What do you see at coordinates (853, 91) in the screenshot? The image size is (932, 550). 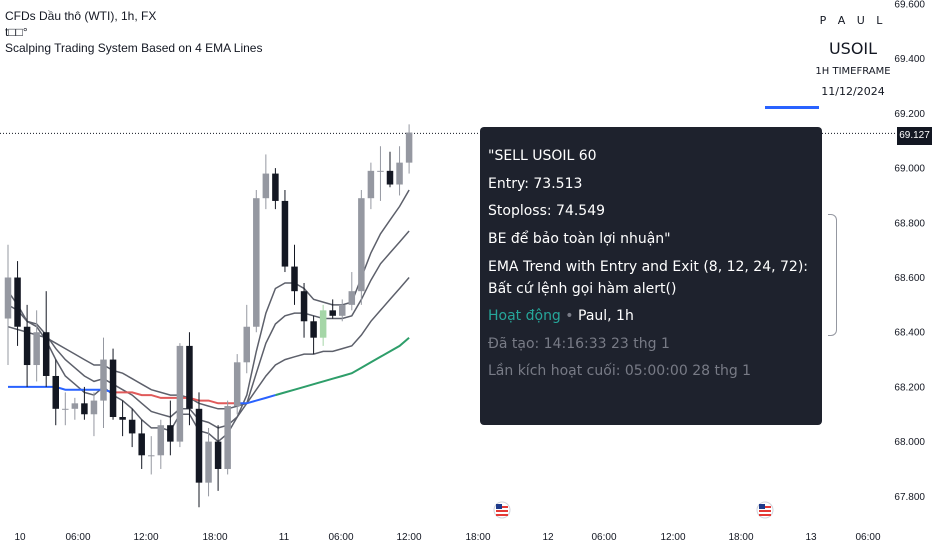 I see `brand-date: 11/12/2024` at bounding box center [853, 91].